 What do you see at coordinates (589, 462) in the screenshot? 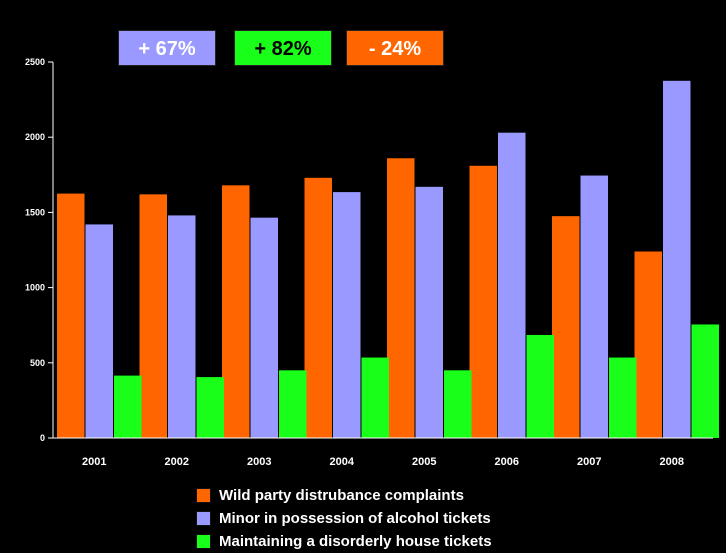
I see `x-tick-label: 2007` at bounding box center [589, 462].